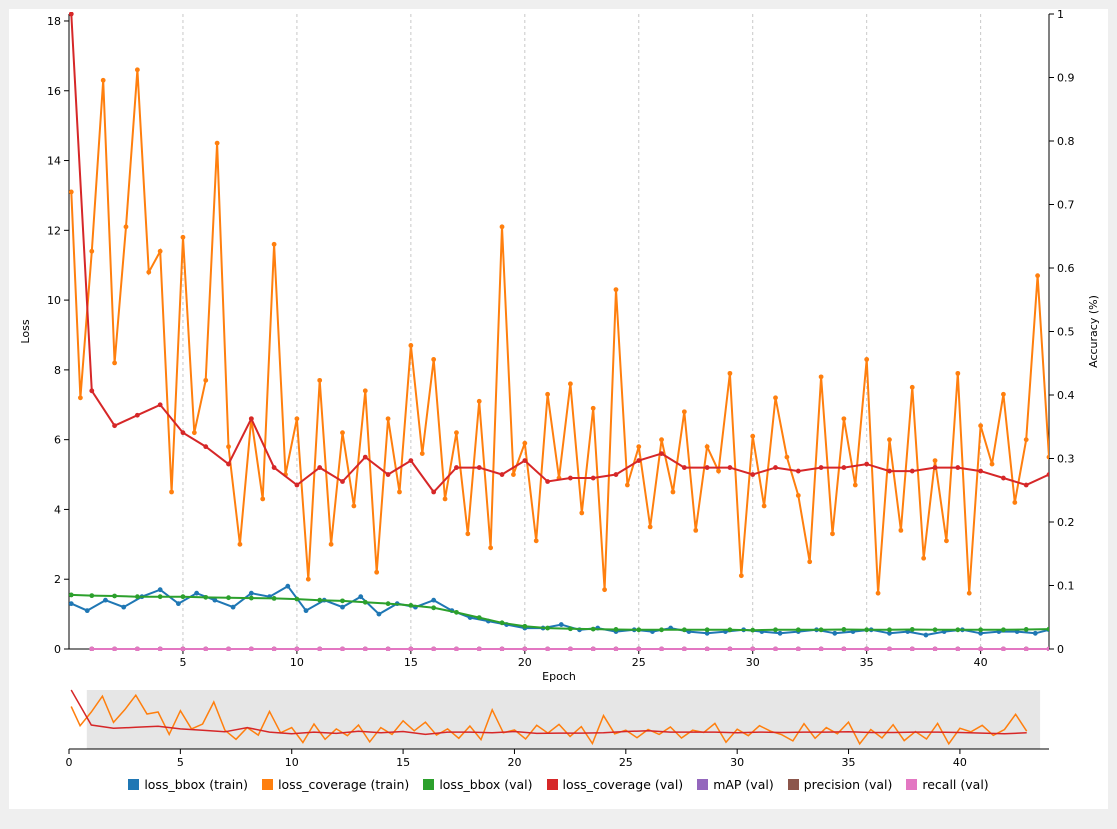  I want to click on legend-item: precision (val), so click(839, 784).